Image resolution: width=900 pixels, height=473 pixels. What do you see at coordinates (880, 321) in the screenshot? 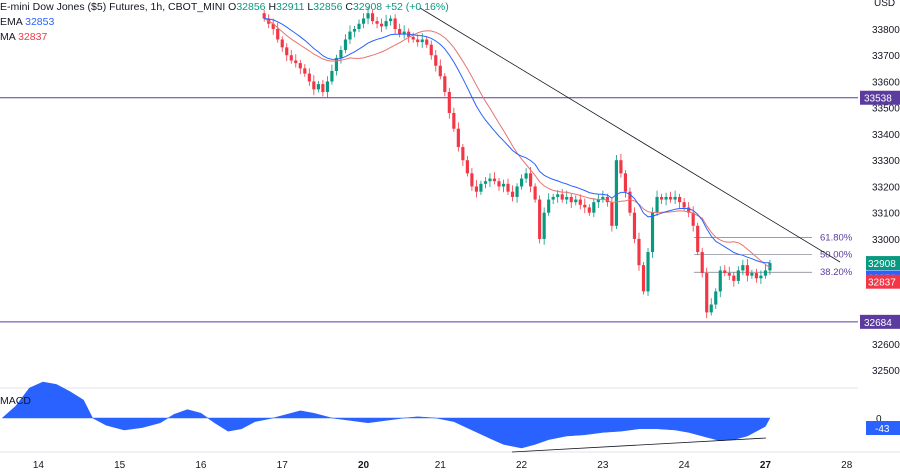
I see `level-badge` at bounding box center [880, 321].